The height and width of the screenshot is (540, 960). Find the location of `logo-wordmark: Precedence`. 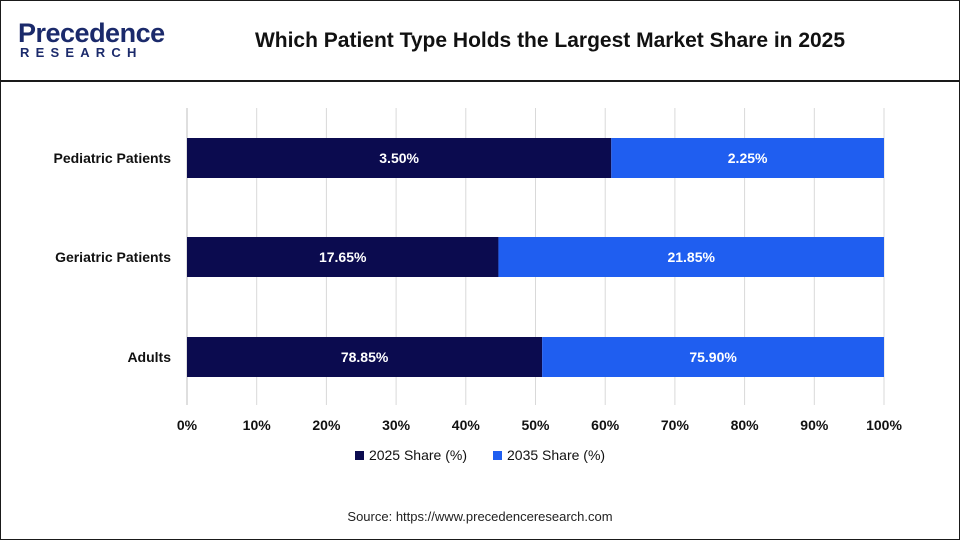

logo-wordmark: Precedence is located at coordinates (91, 33).